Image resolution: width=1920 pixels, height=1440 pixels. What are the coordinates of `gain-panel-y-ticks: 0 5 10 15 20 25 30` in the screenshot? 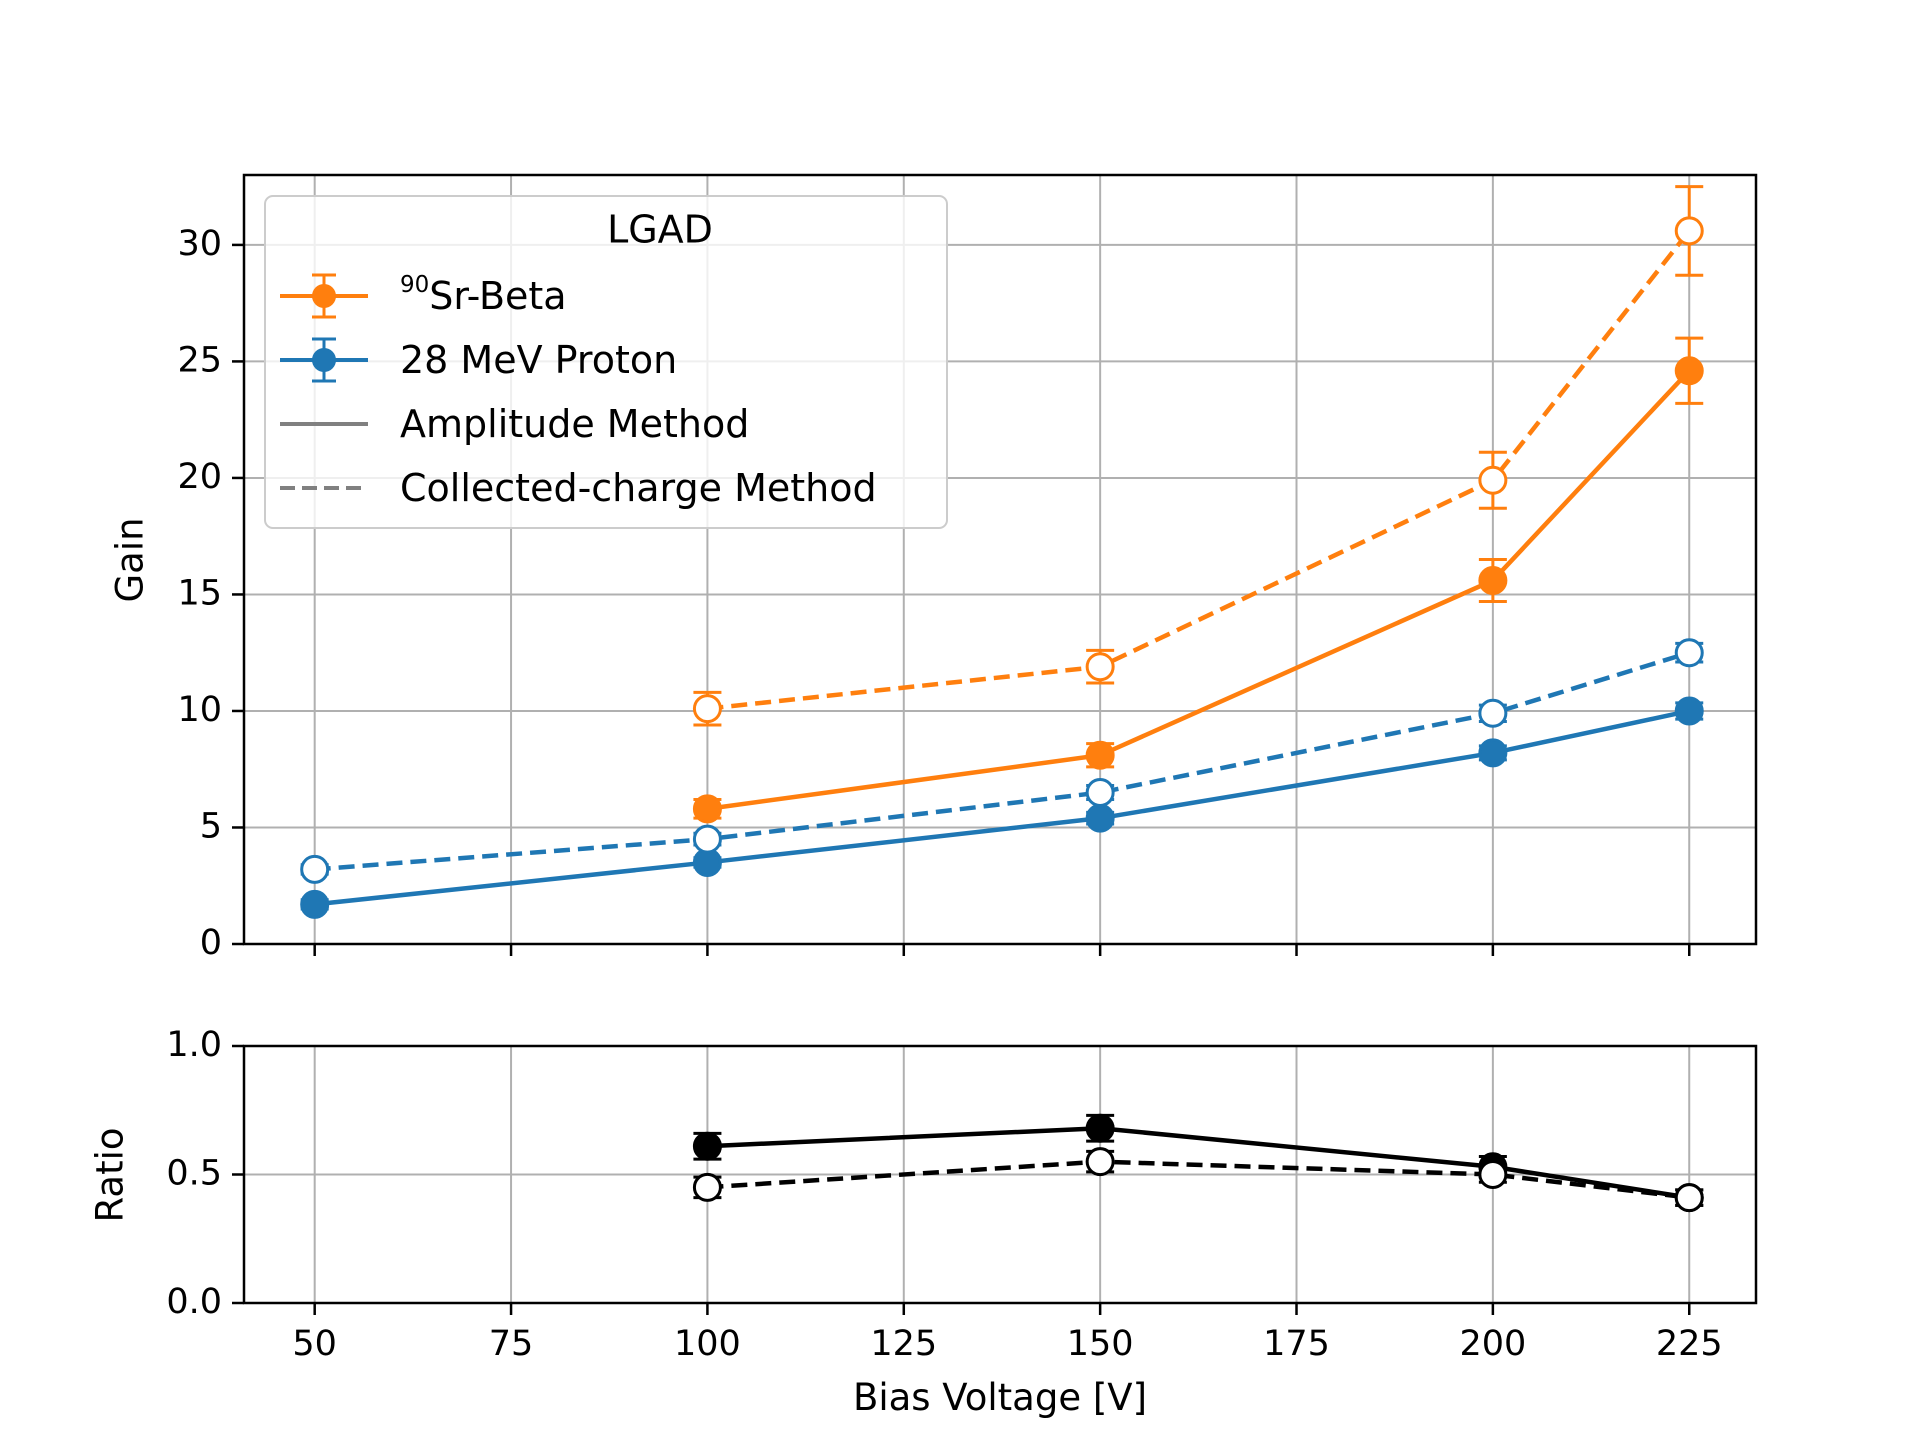 It's located at (210, 593).